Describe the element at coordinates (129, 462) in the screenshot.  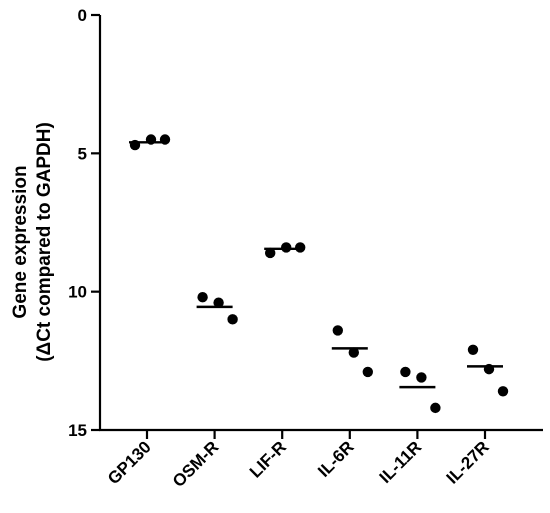
I see `x-tick-label: GP130` at that location.